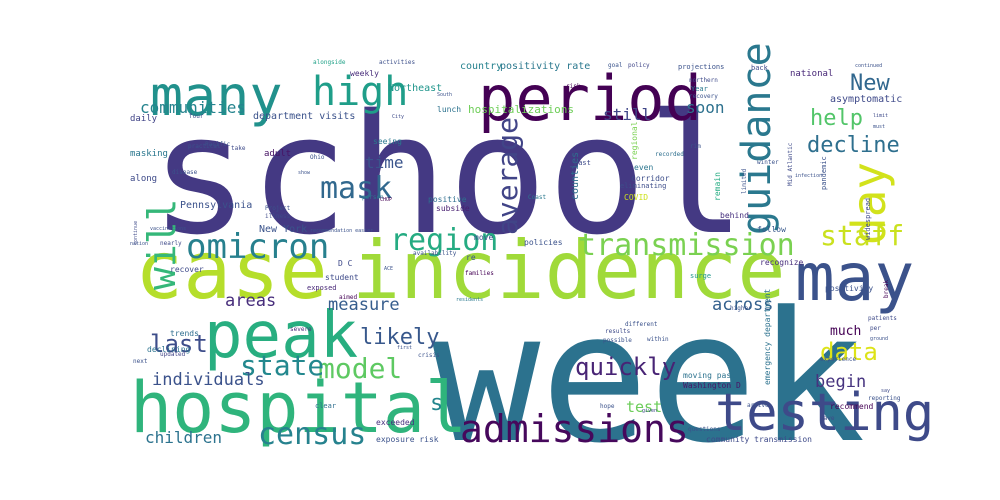 The width and height of the screenshot is (1000, 500). Describe the element at coordinates (204, 146) in the screenshot. I see `word-practical: practical` at that location.